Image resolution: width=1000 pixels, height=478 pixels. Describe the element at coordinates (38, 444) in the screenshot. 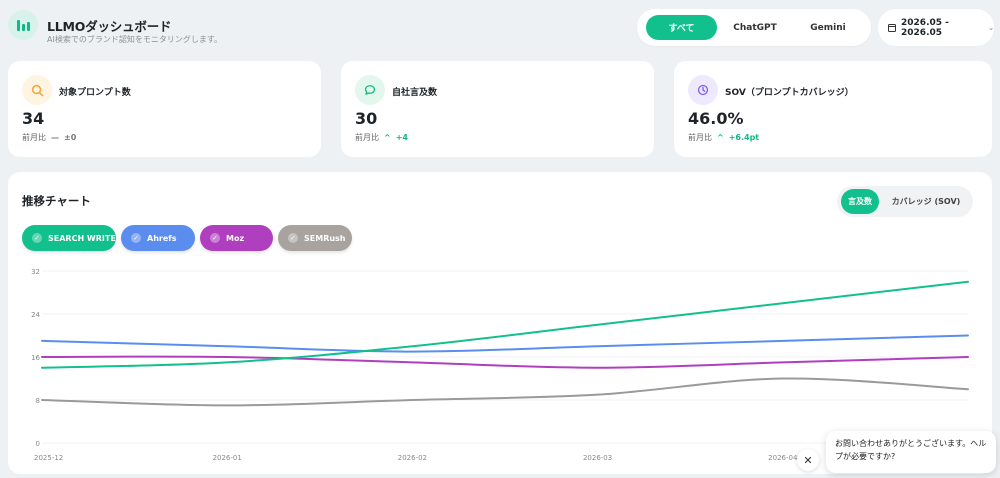

I see `y-tick-label: 0` at that location.